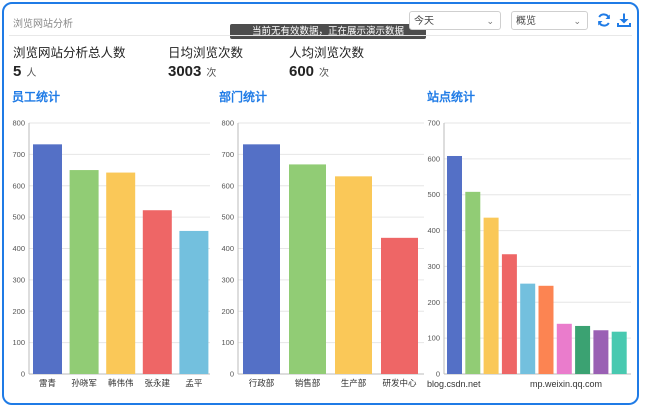 The width and height of the screenshot is (647, 413). What do you see at coordinates (526, 21) in the screenshot?
I see `view-select-value: 概览` at bounding box center [526, 21].